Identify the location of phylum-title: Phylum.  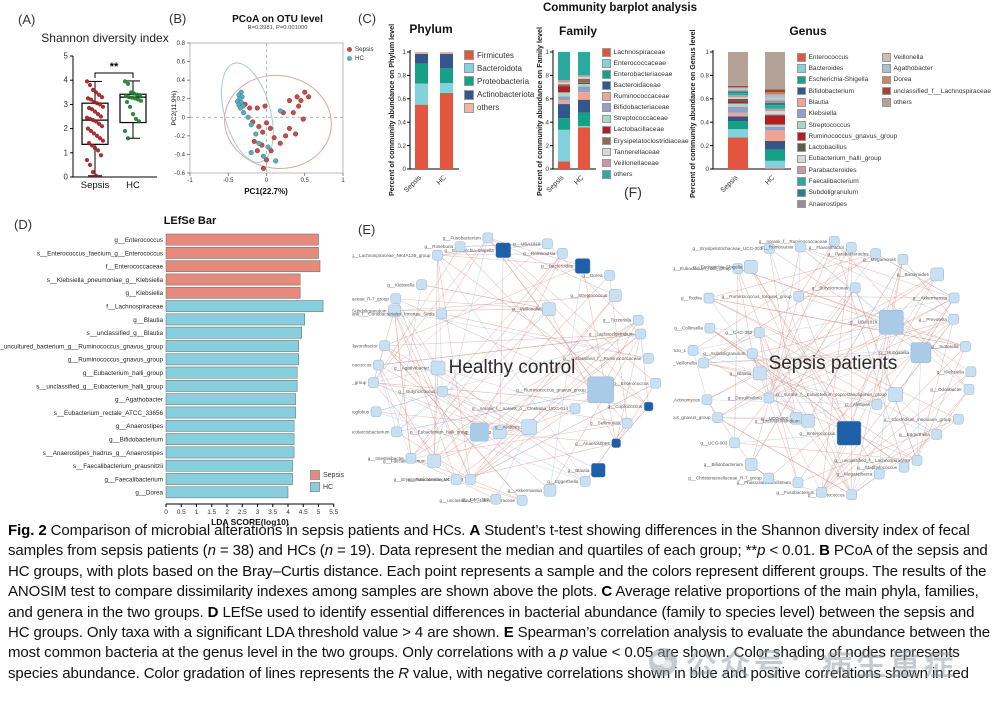
(431, 29).